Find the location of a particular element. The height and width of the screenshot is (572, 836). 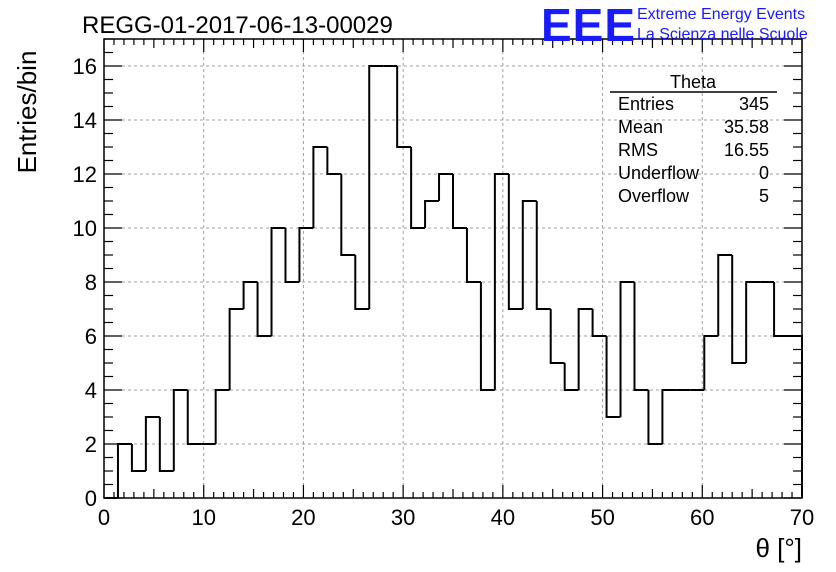

stats-value: 5 is located at coordinates (764, 196).